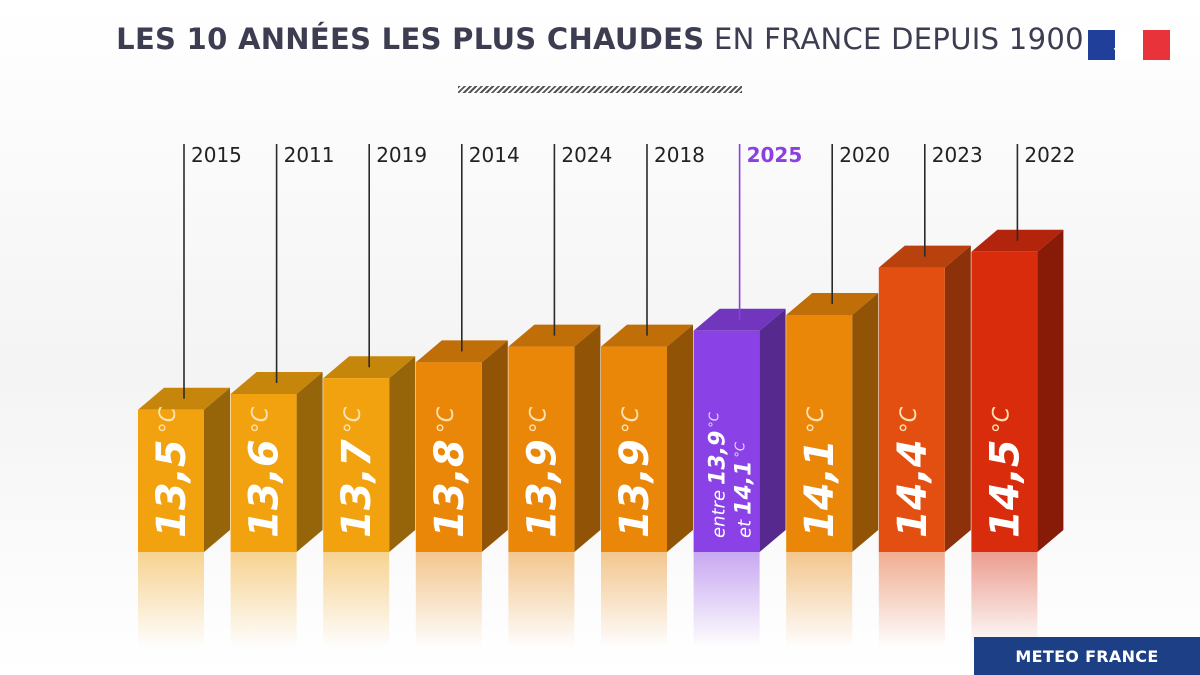 Image resolution: width=1200 pixels, height=675 pixels. Describe the element at coordinates (865, 422) in the screenshot. I see `bar-side-2020` at that location.